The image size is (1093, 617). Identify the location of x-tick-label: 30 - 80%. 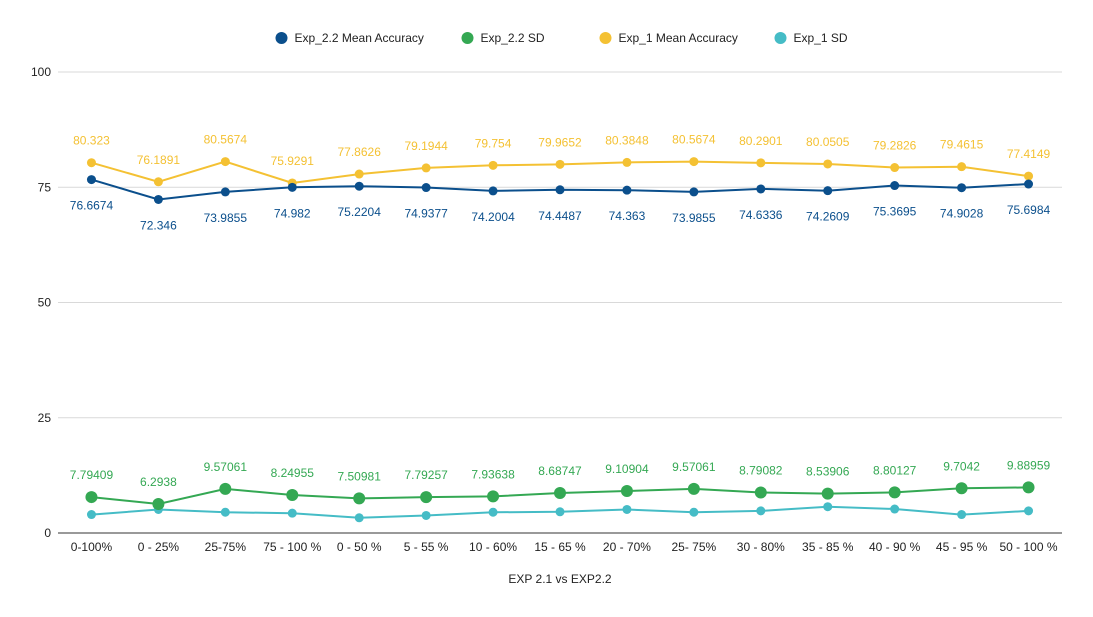
(761, 547).